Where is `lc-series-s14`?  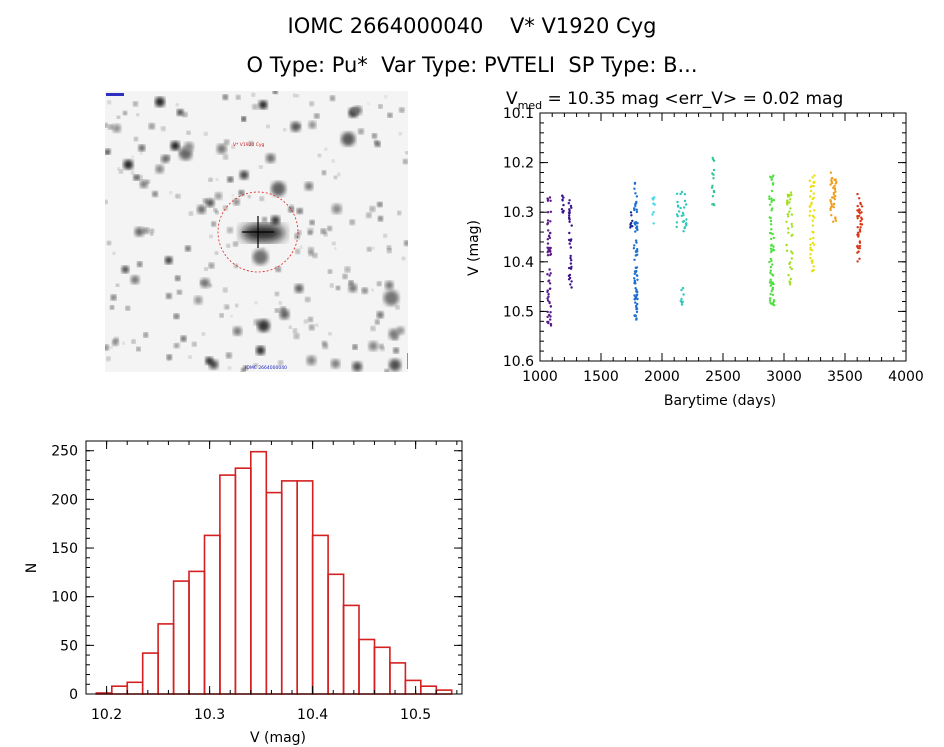
lc-series-s14 is located at coordinates (860, 227).